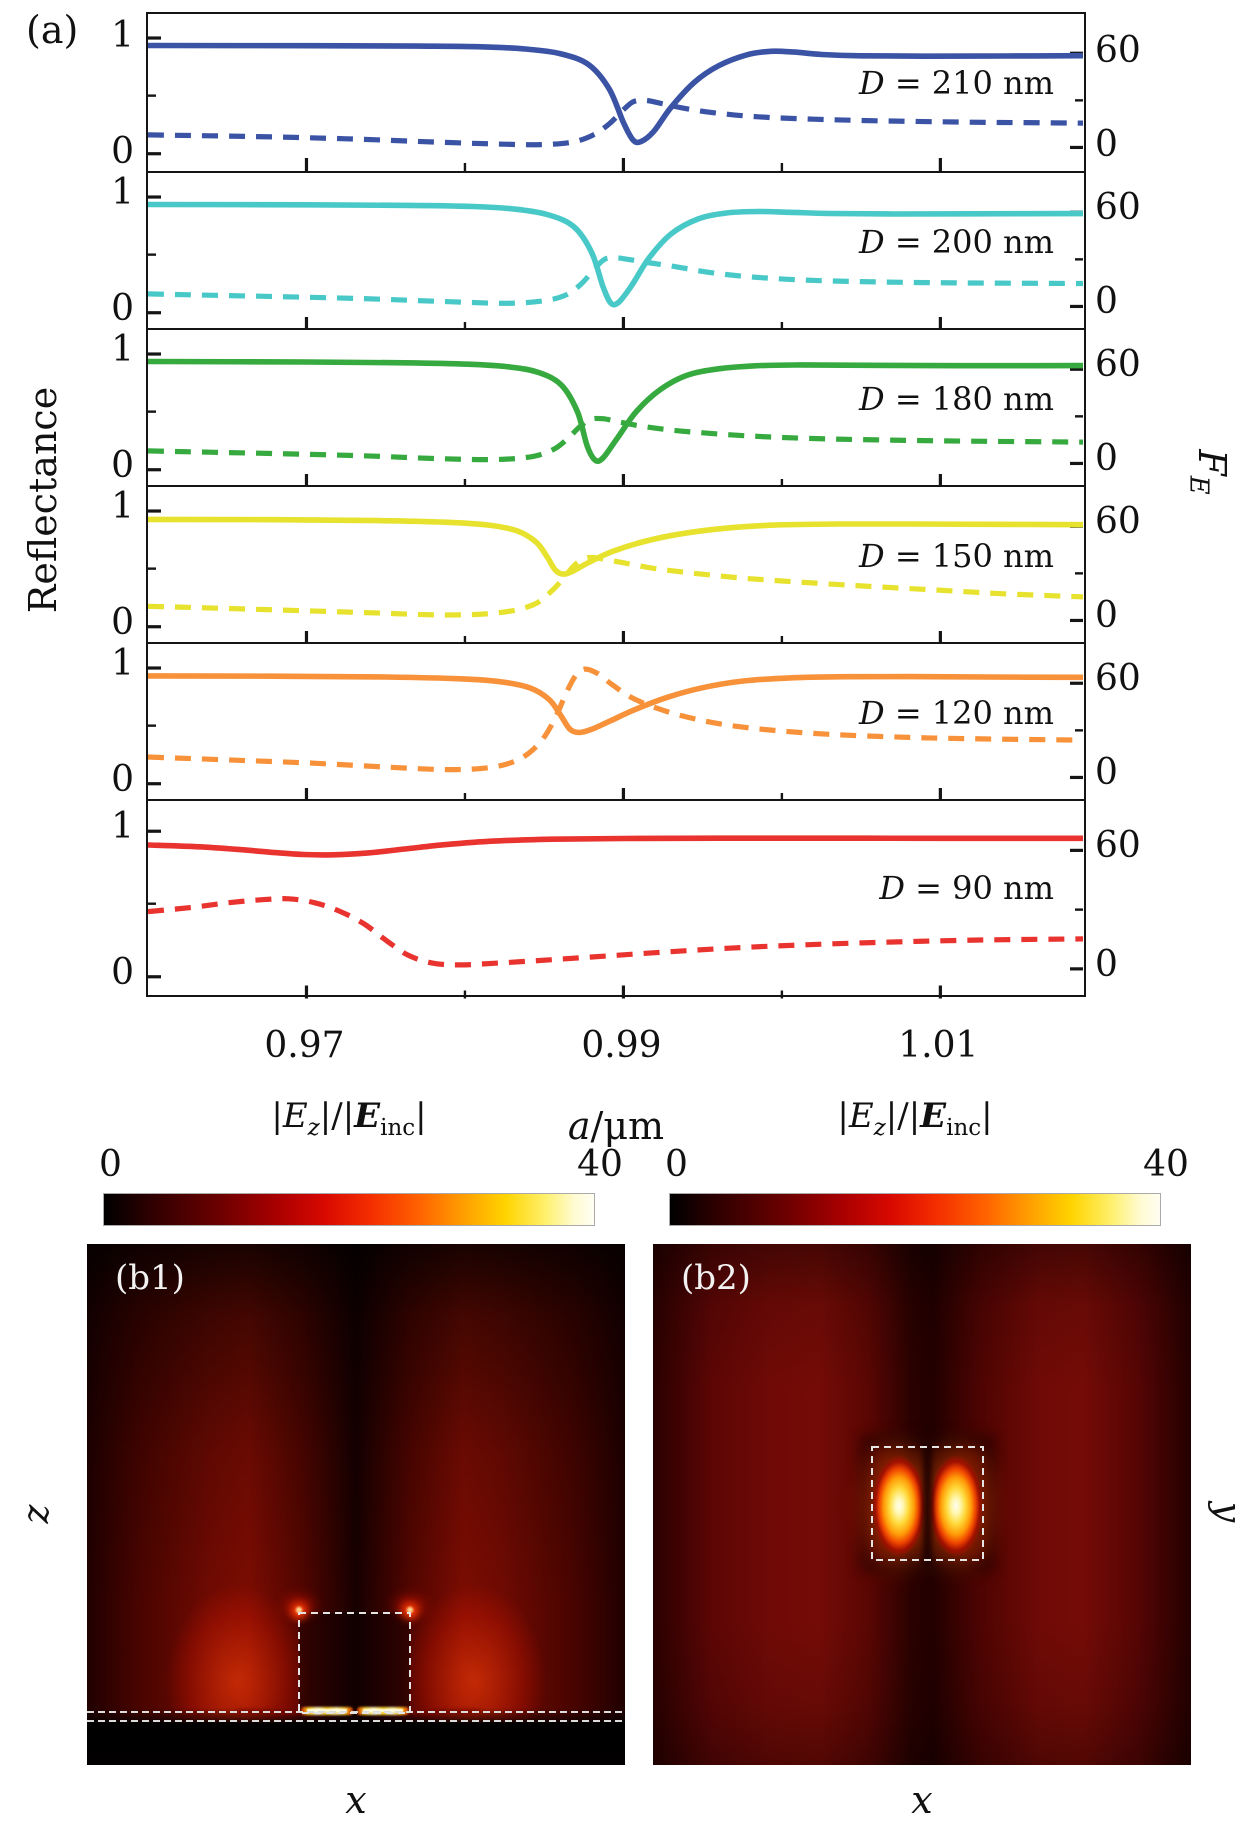 The height and width of the screenshot is (1835, 1260). I want to click on x-axis-label: a/μm, so click(616, 1126).